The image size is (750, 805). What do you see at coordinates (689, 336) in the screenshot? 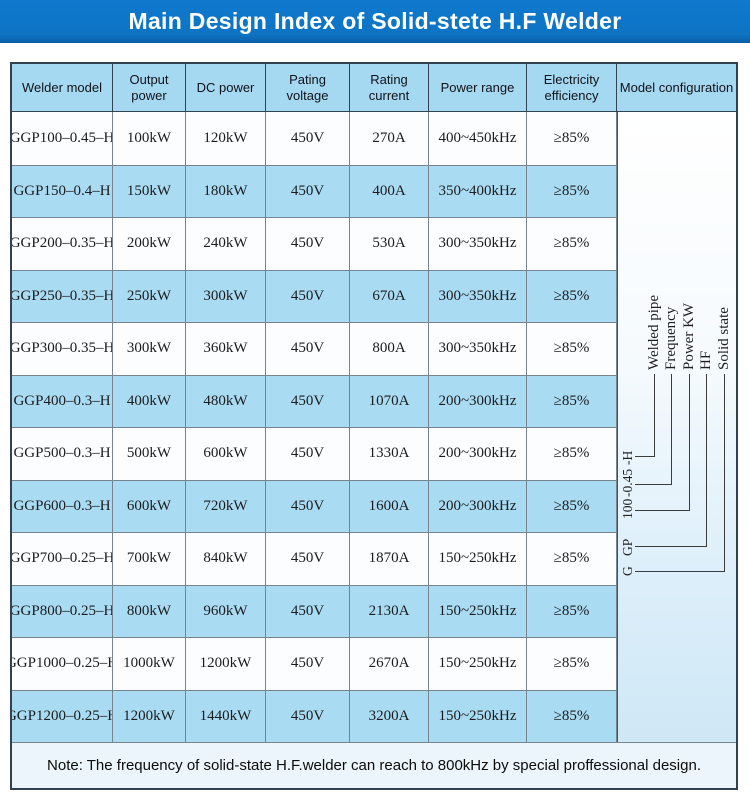
I see `model-code-label: Power KW` at bounding box center [689, 336].